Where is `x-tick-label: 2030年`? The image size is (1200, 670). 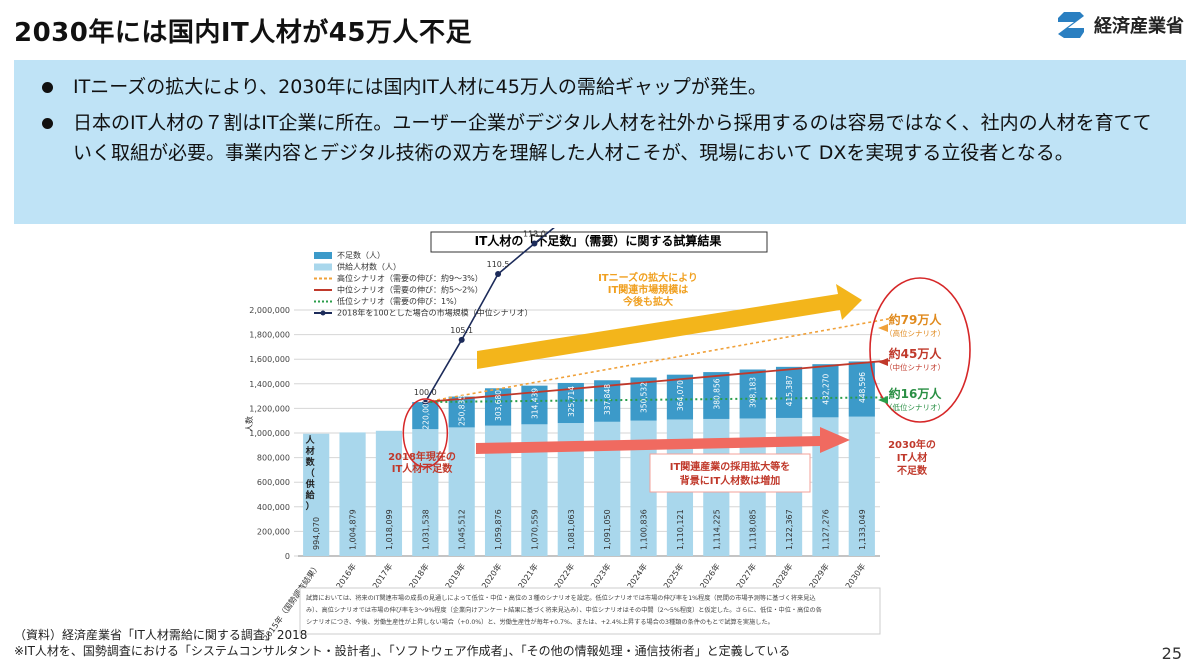 x-tick-label: 2030年 is located at coordinates (855, 575).